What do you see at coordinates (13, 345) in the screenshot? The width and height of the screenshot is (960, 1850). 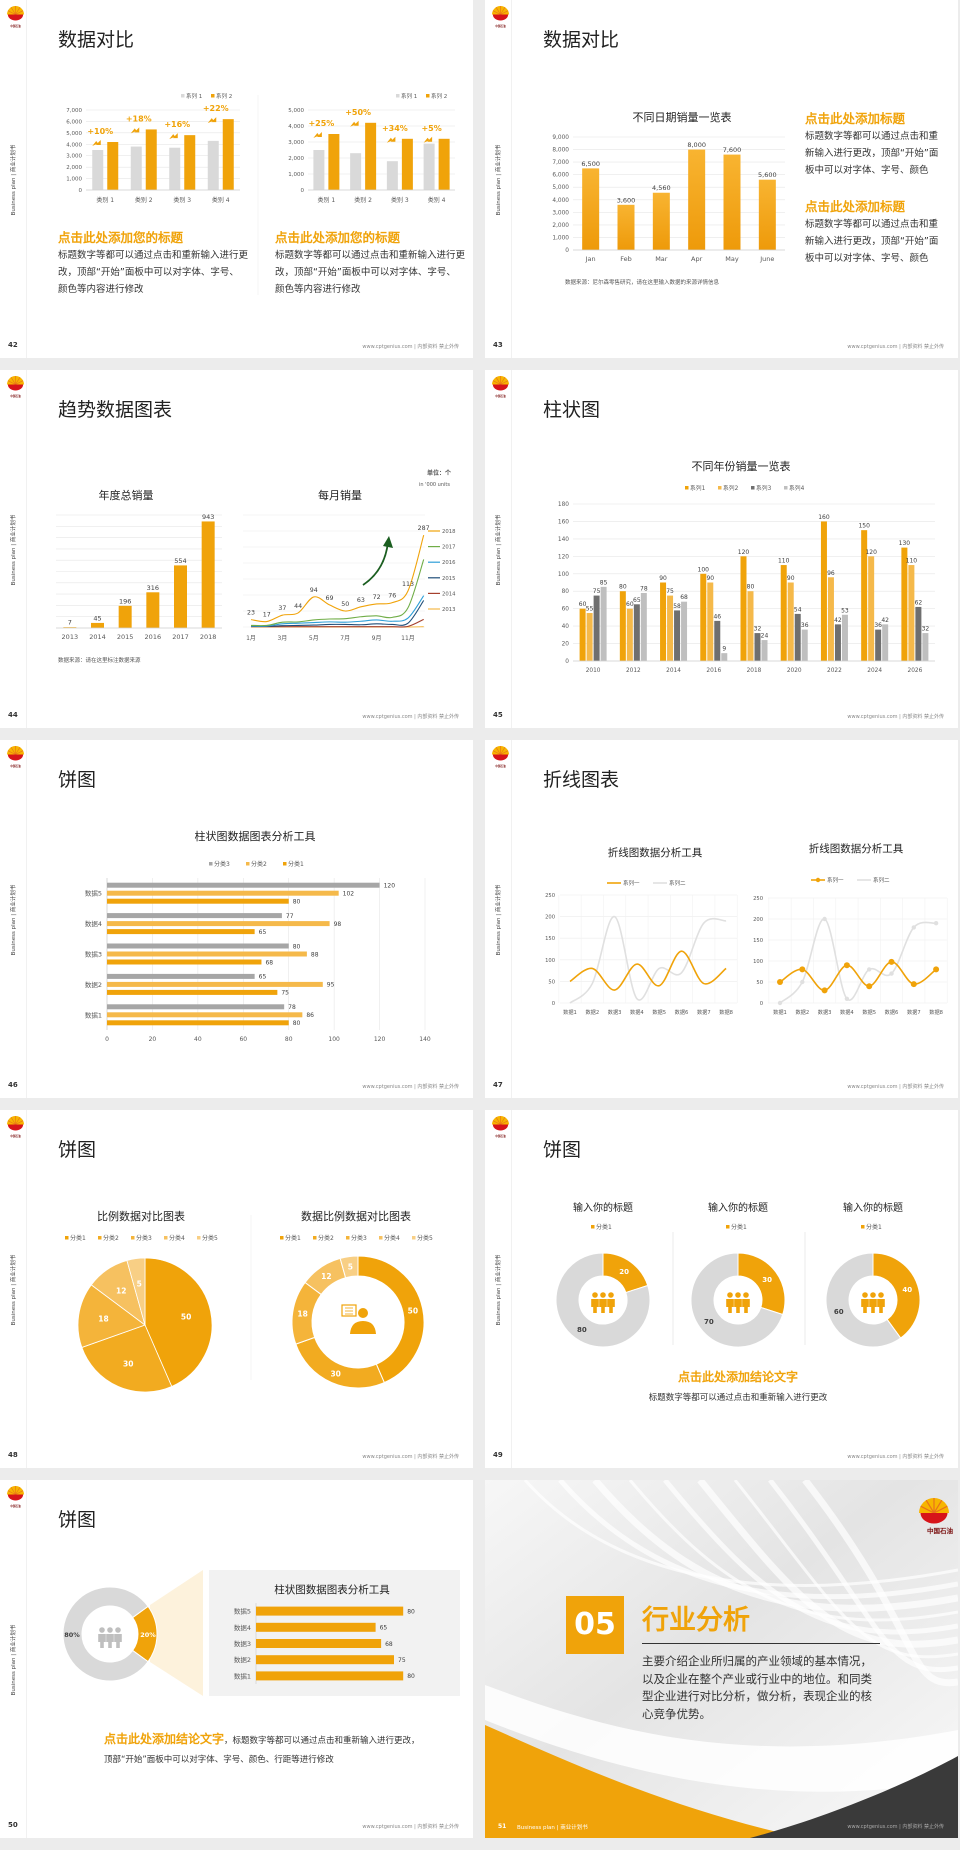 I see `page-number: 42` at bounding box center [13, 345].